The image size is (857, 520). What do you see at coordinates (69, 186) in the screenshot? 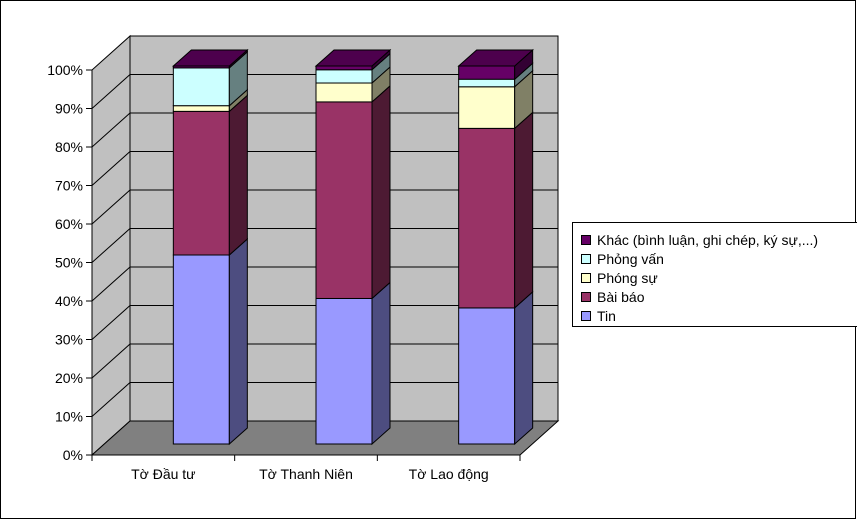
I see `y-tick-label: 70%` at bounding box center [69, 186].